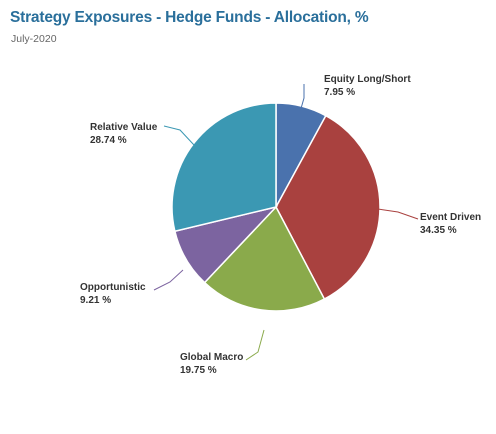 This screenshot has width=496, height=434. Describe the element at coordinates (339, 92) in the screenshot. I see `slice-value-equity-long-short: 7.95 %` at that location.